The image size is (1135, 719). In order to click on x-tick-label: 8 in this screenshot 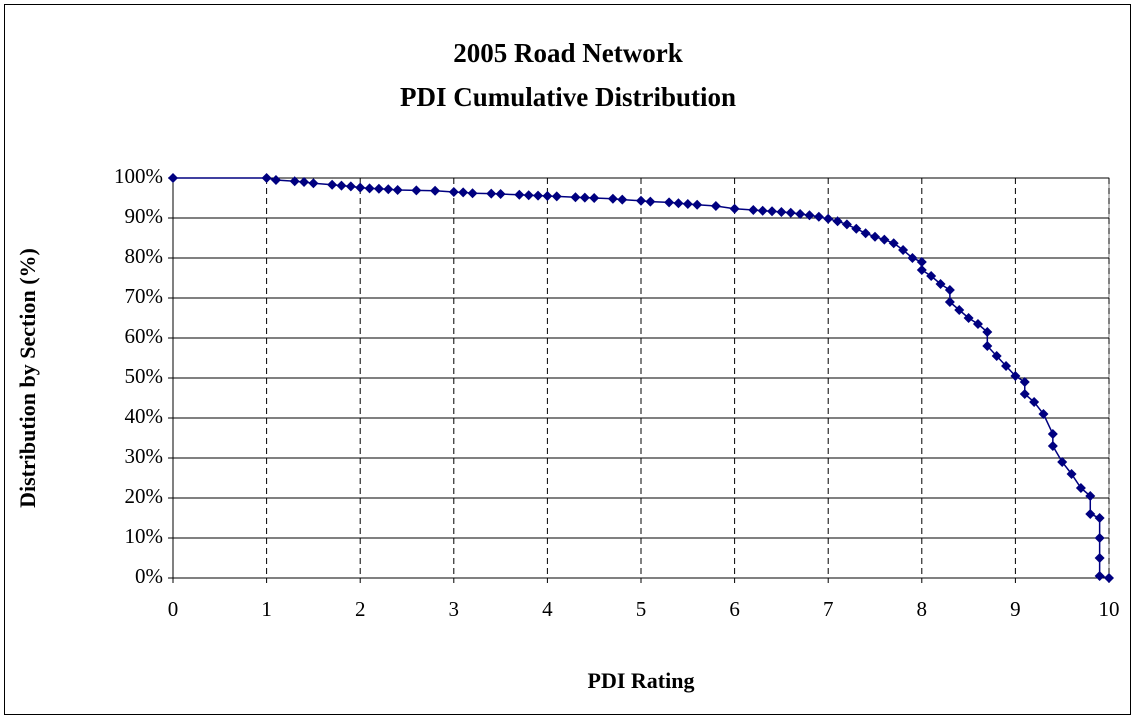, I will do `click(922, 609)`.